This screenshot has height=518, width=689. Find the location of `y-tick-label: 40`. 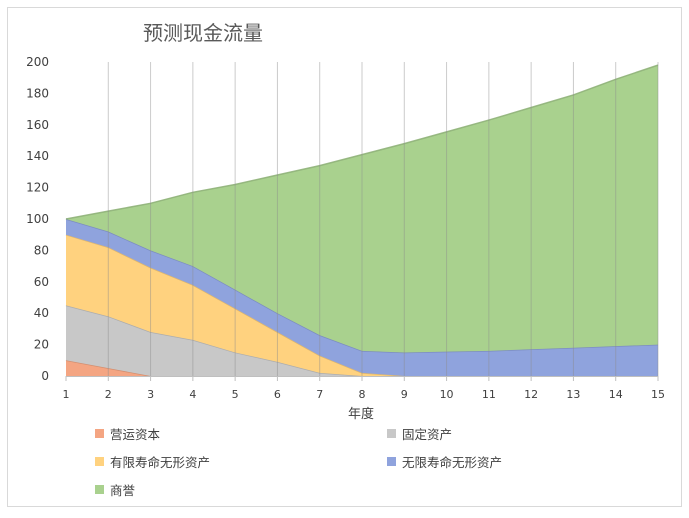

y-tick-label: 40 is located at coordinates (41, 313).